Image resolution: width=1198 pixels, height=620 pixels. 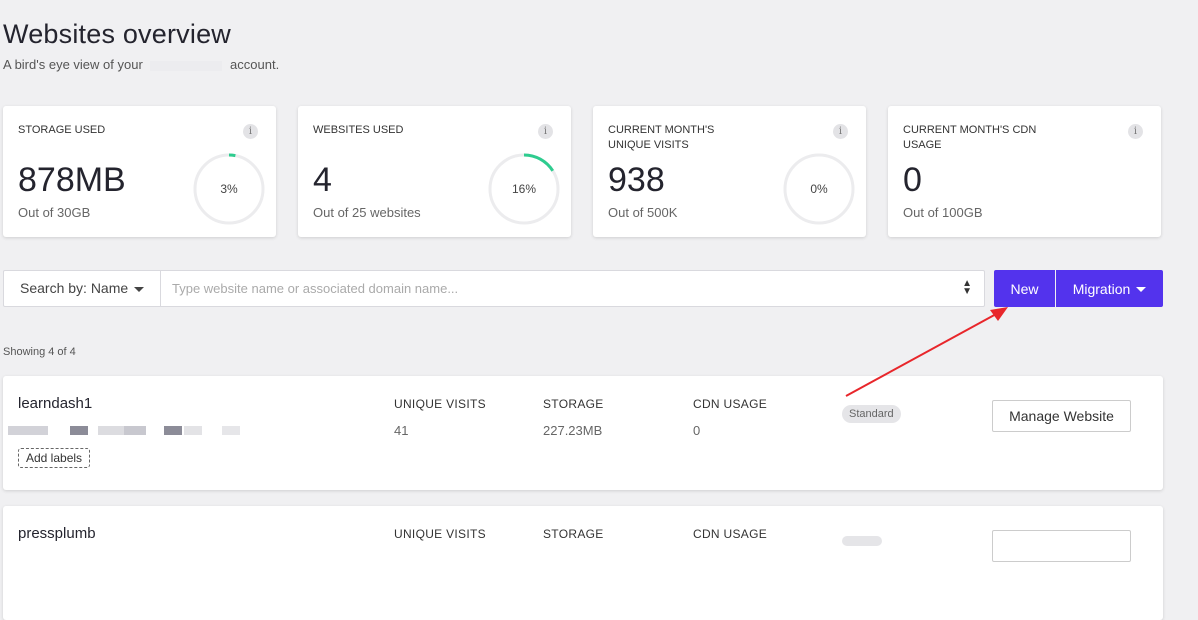 I want to click on stat-subtext: Out of 500K, so click(x=643, y=212).